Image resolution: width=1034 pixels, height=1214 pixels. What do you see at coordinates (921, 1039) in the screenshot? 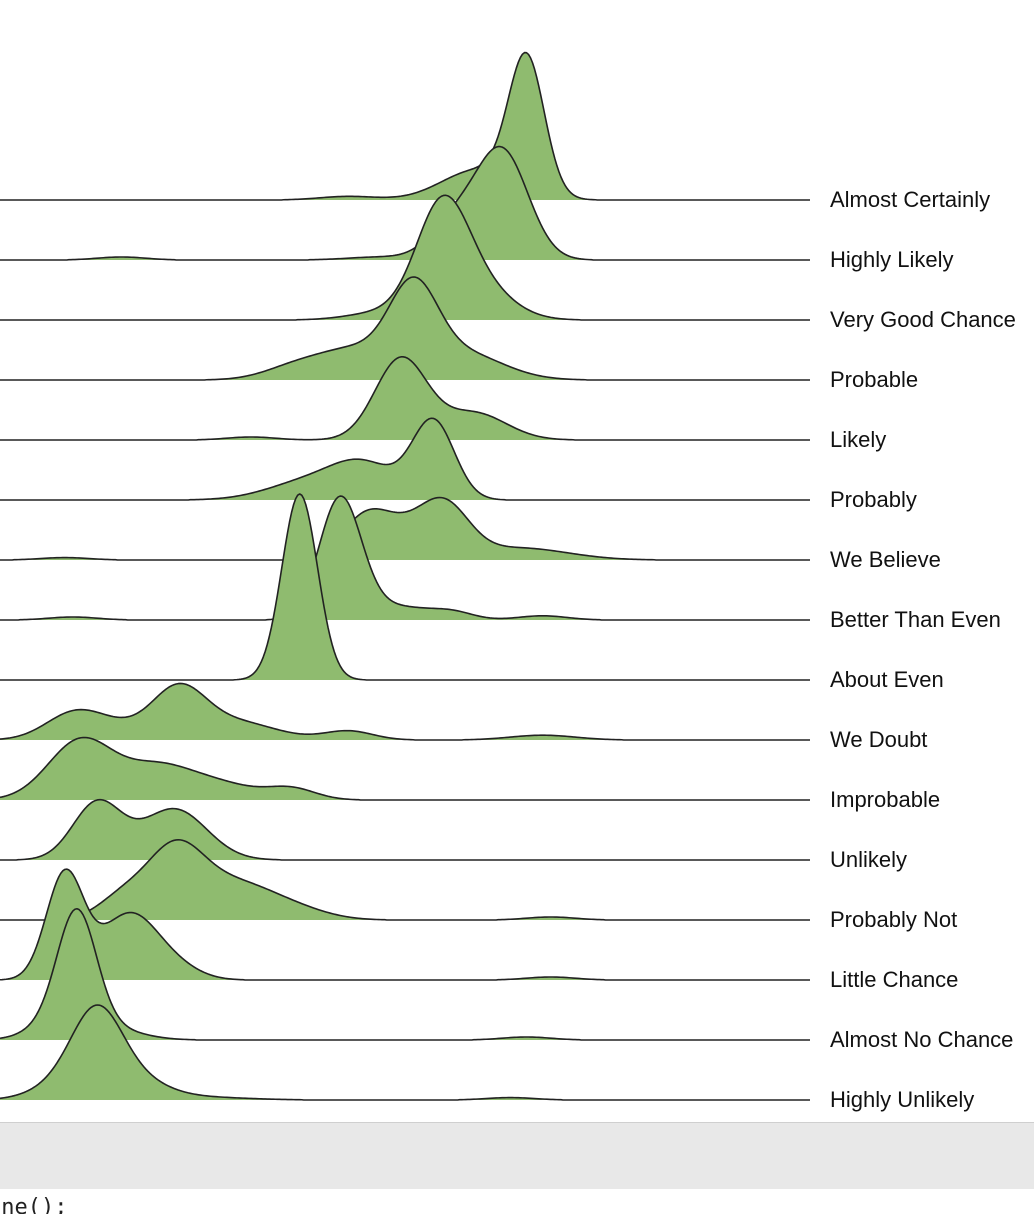
I see `row-label: Almost No Chance` at bounding box center [921, 1039].